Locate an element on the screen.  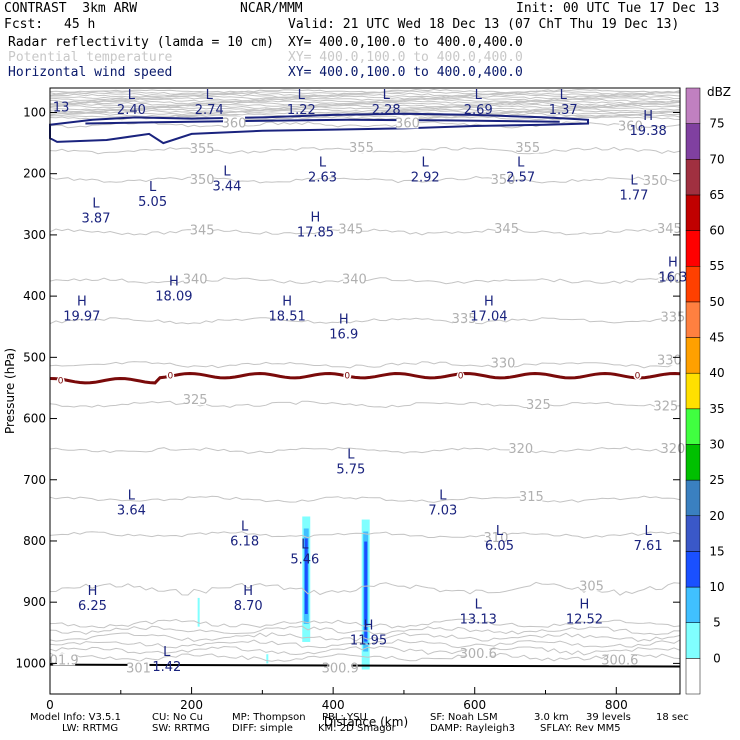
extremum-value: 3.87 is located at coordinates (96, 218).